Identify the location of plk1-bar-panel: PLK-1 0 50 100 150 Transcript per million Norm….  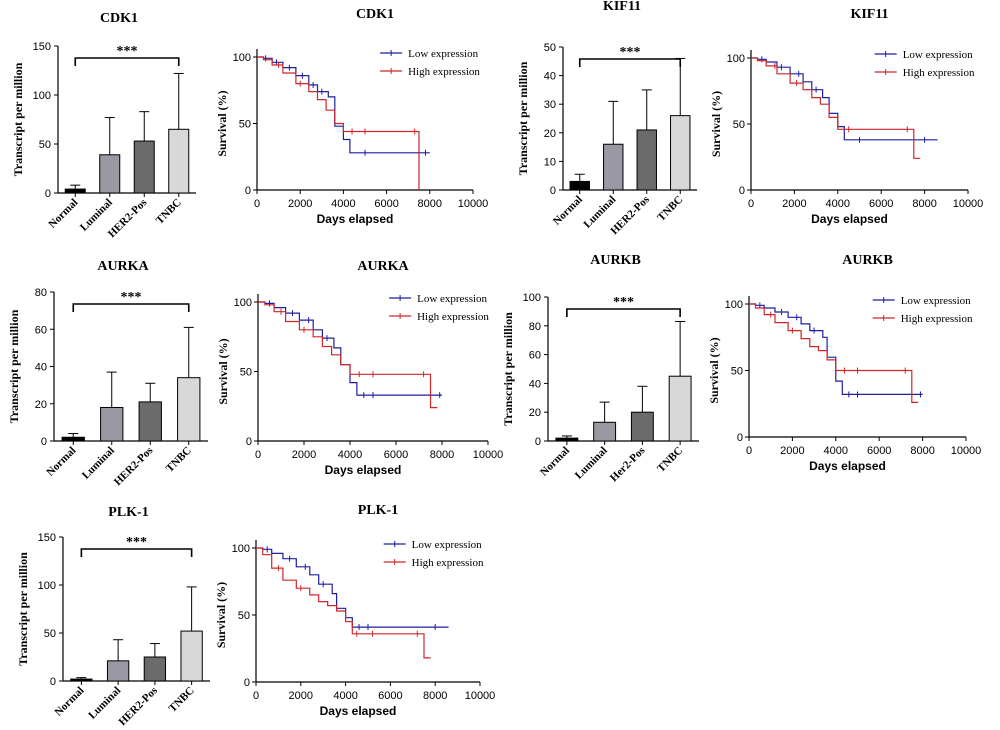
(113, 616).